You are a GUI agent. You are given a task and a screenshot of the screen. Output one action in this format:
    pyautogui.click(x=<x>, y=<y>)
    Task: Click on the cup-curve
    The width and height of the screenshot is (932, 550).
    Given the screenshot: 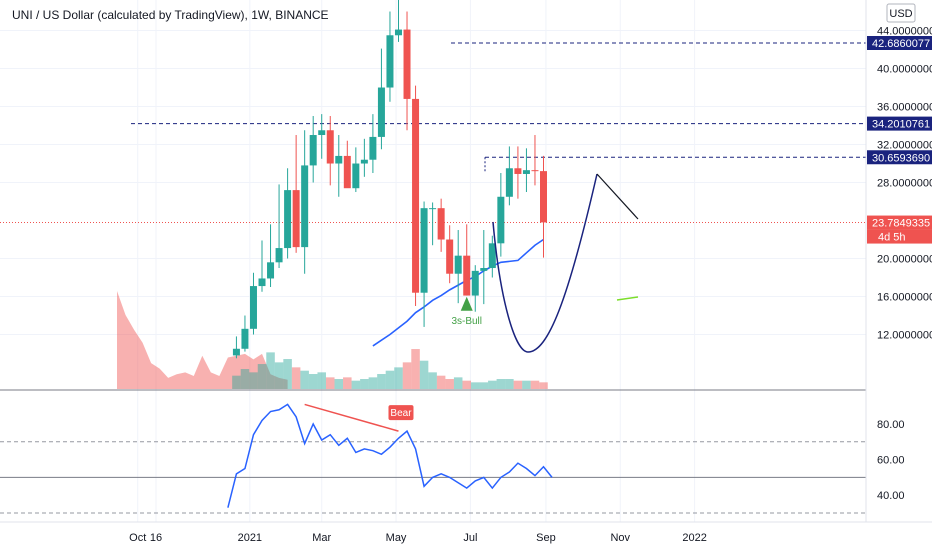 What is the action you would take?
    pyautogui.click(x=545, y=263)
    